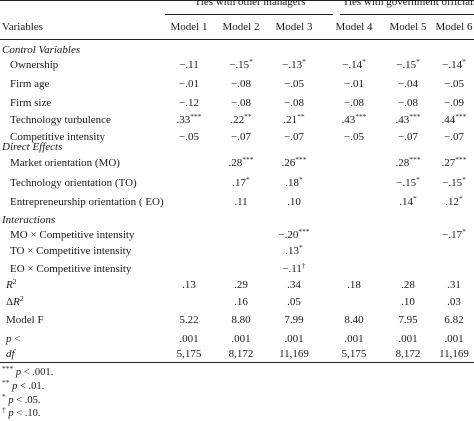 Image resolution: width=474 pixels, height=421 pixels. What do you see at coordinates (250, 4) in the screenshot?
I see `group-header-managers: Ties with other managers` at bounding box center [250, 4].